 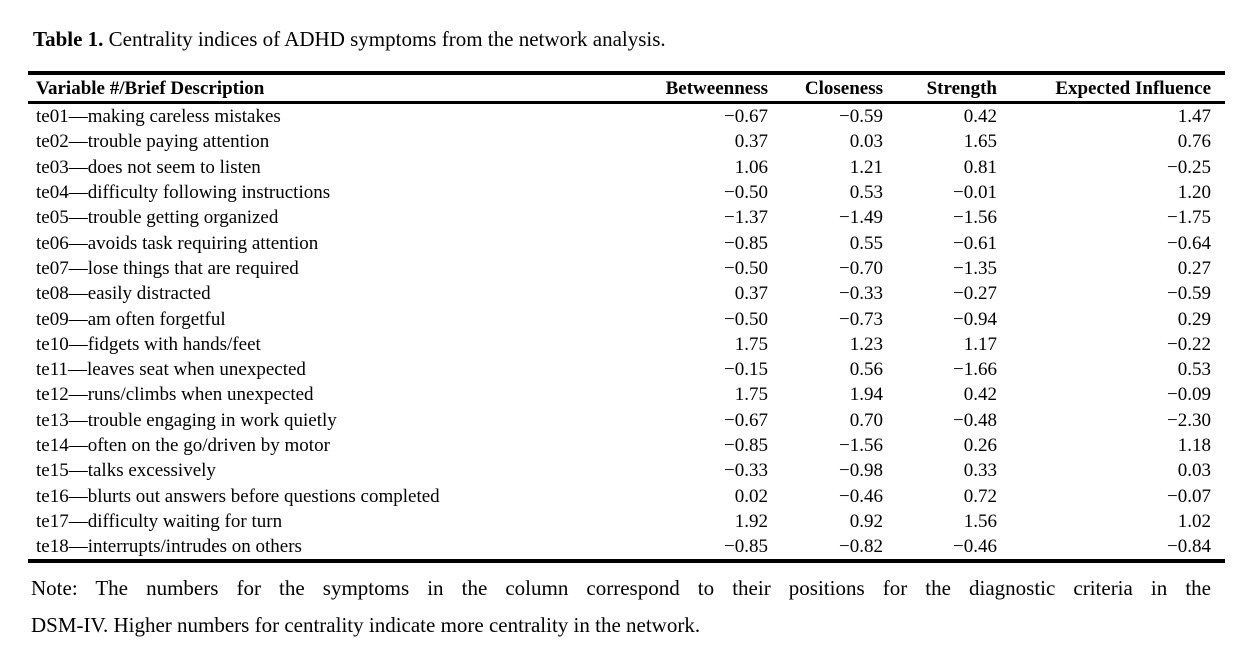 What do you see at coordinates (157, 218) in the screenshot?
I see `variable-description-cell: te05—trouble getting organized` at bounding box center [157, 218].